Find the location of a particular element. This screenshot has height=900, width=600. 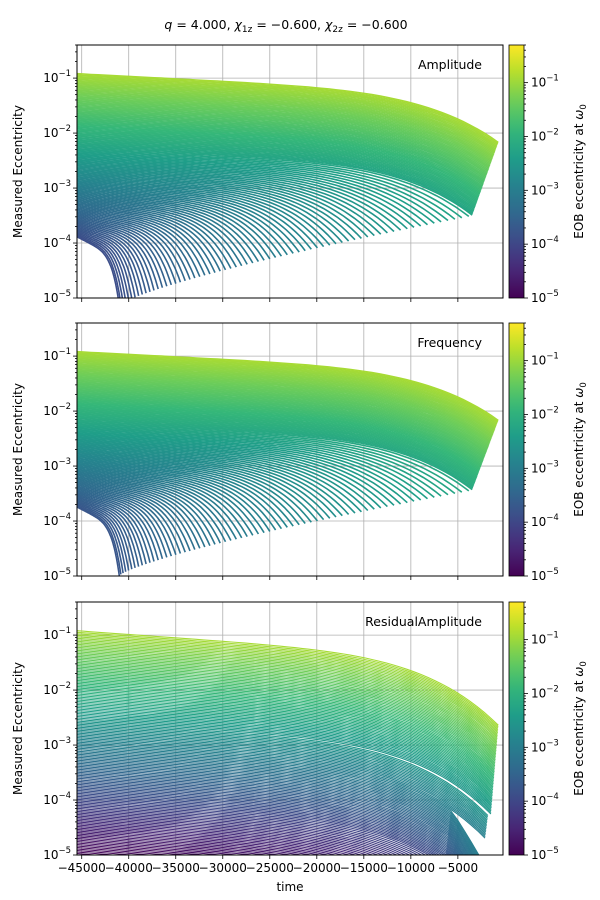

y-axis-label: Measured Eccentricity is located at coordinates (18, 449).